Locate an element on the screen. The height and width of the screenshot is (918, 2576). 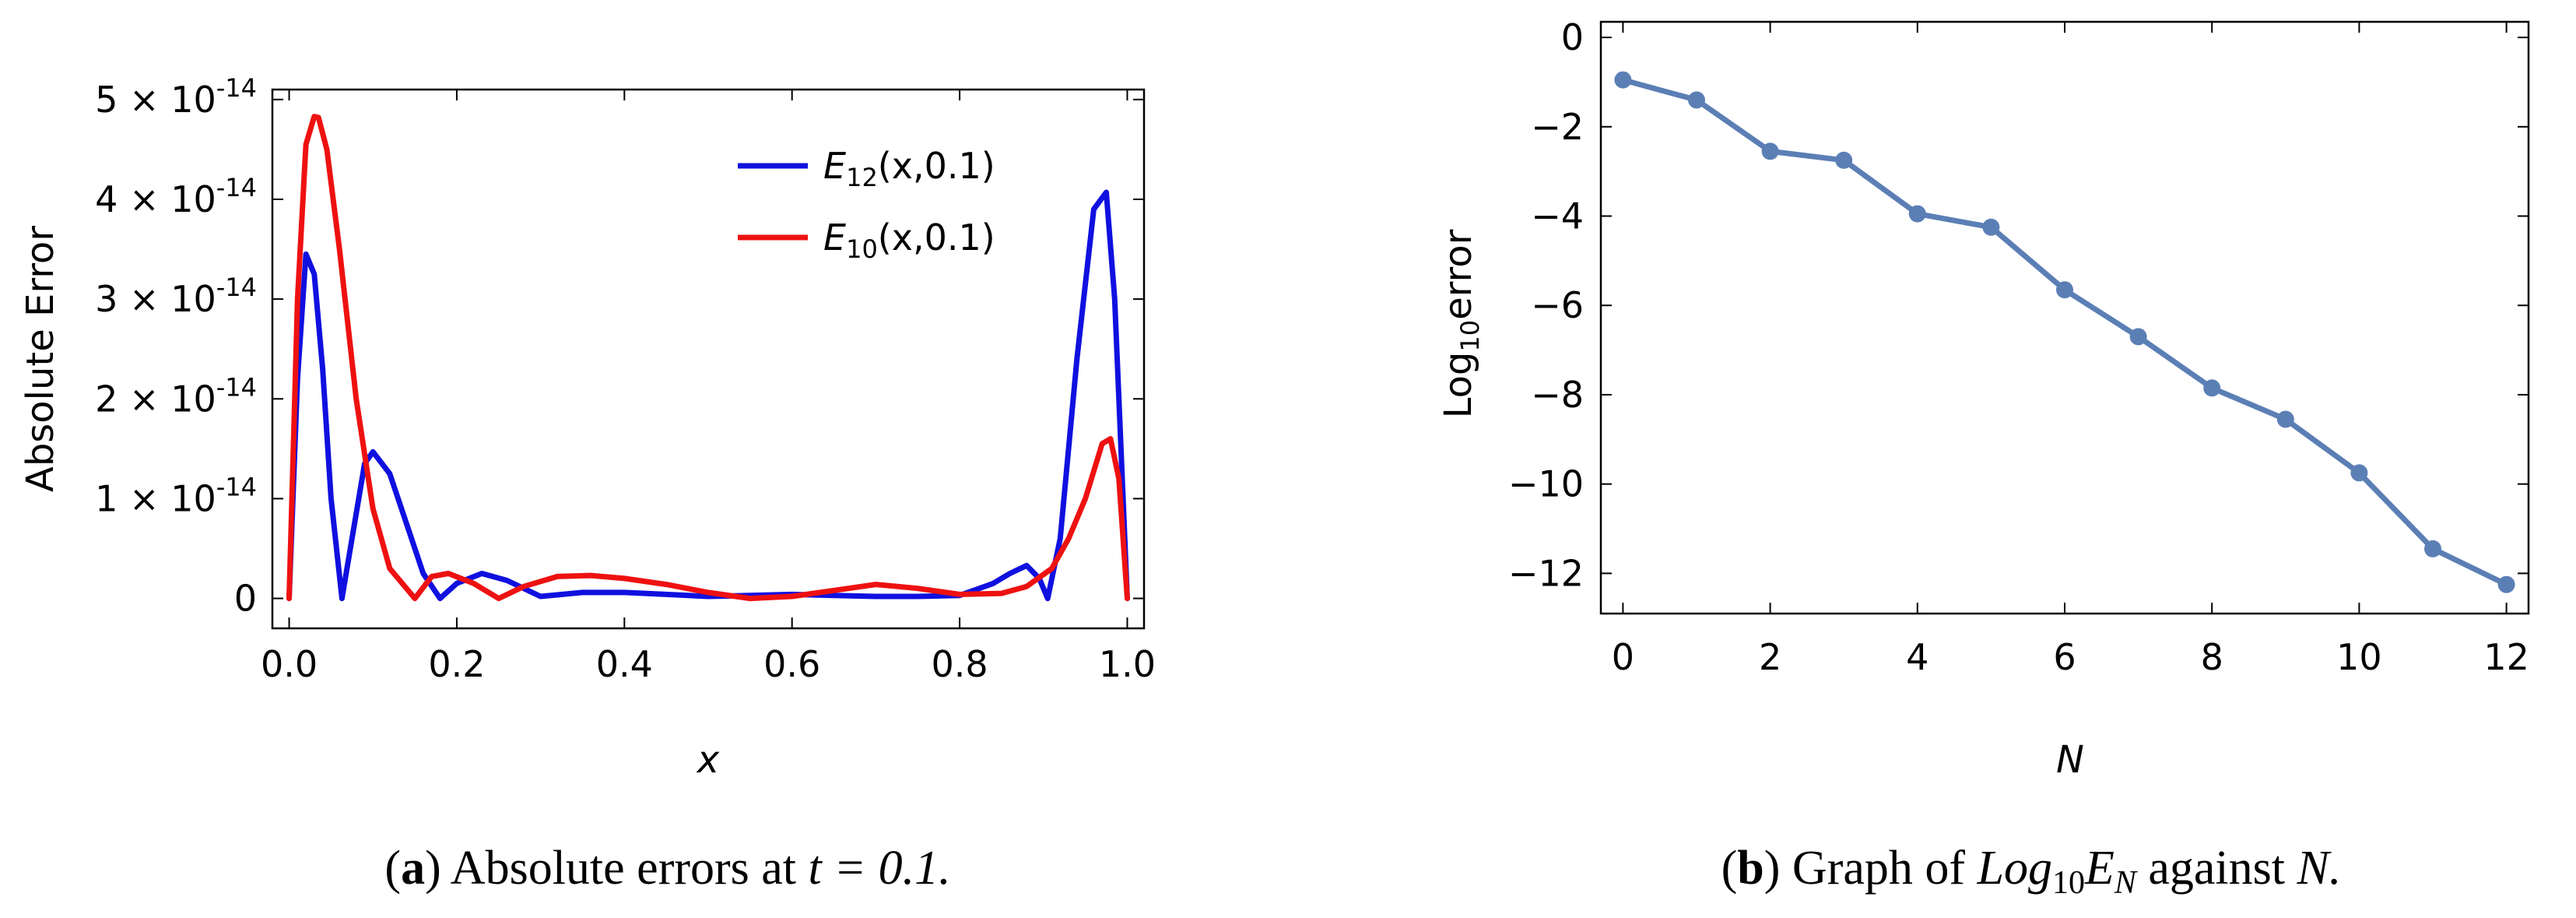
y-tick-label-b: −2 is located at coordinates (1558, 127).